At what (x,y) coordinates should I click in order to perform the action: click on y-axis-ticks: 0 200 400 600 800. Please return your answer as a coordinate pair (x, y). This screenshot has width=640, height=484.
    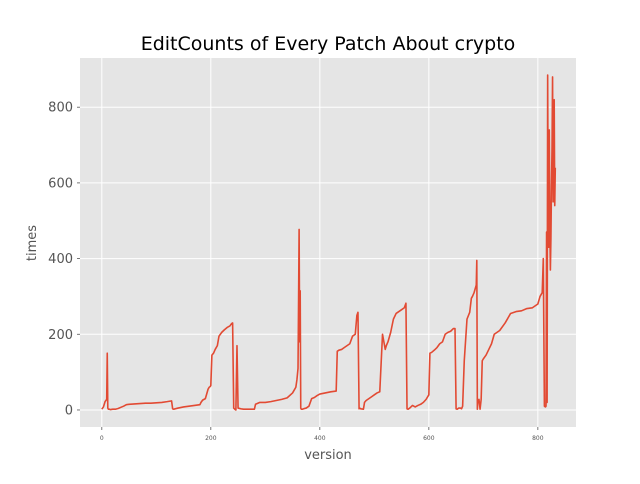
    Looking at the image, I should click on (64, 259).